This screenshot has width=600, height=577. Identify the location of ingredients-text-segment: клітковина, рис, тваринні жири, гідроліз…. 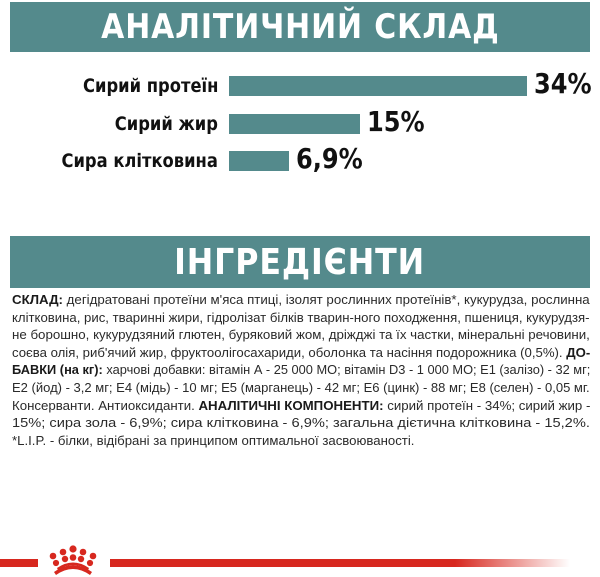
(301, 317).